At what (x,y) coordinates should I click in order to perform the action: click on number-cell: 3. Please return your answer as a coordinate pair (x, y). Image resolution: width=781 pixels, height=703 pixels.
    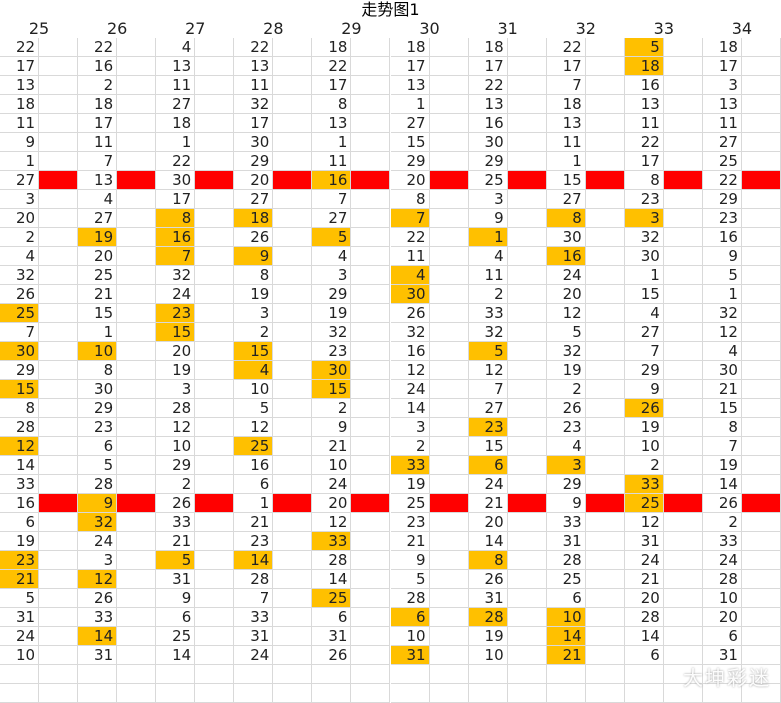
    Looking at the image, I should click on (722, 85).